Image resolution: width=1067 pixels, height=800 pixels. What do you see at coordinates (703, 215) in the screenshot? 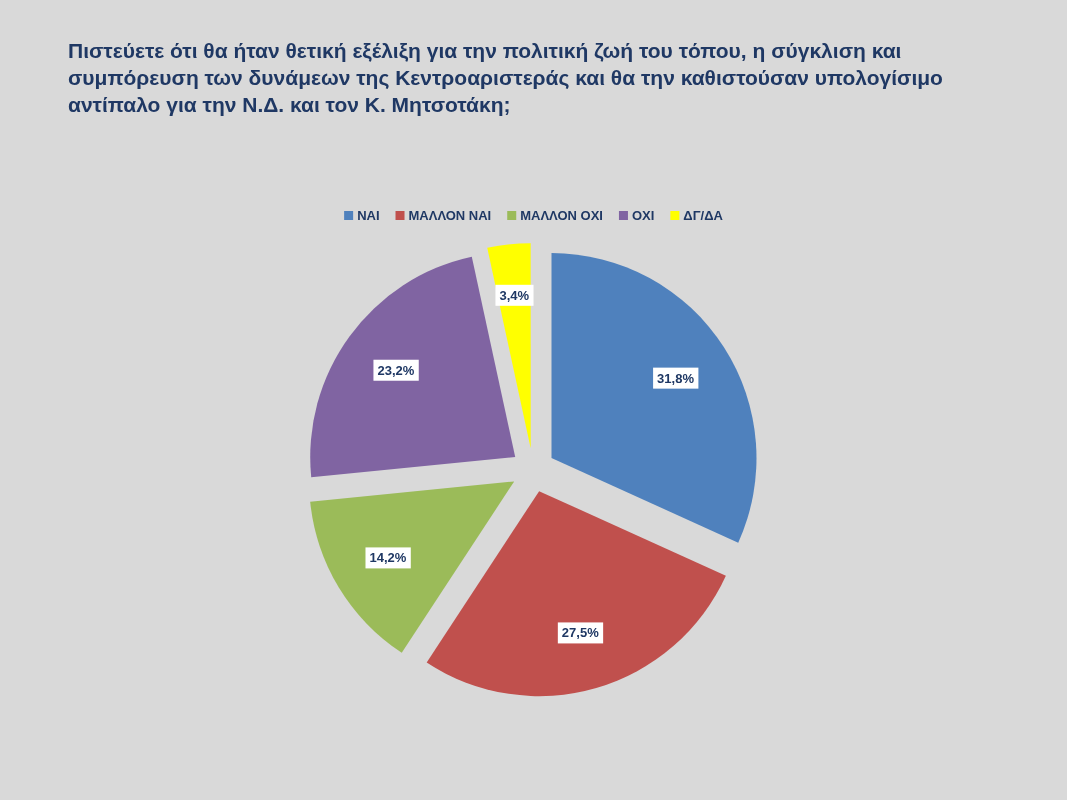
I see `legend-label: ΔΓ/ΔΑ` at bounding box center [703, 215].